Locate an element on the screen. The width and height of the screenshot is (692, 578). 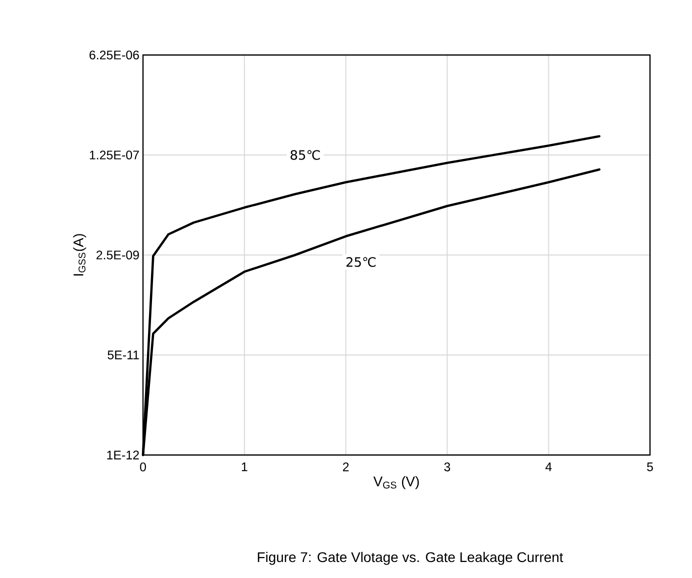
x-tick-label: 0 is located at coordinates (143, 467).